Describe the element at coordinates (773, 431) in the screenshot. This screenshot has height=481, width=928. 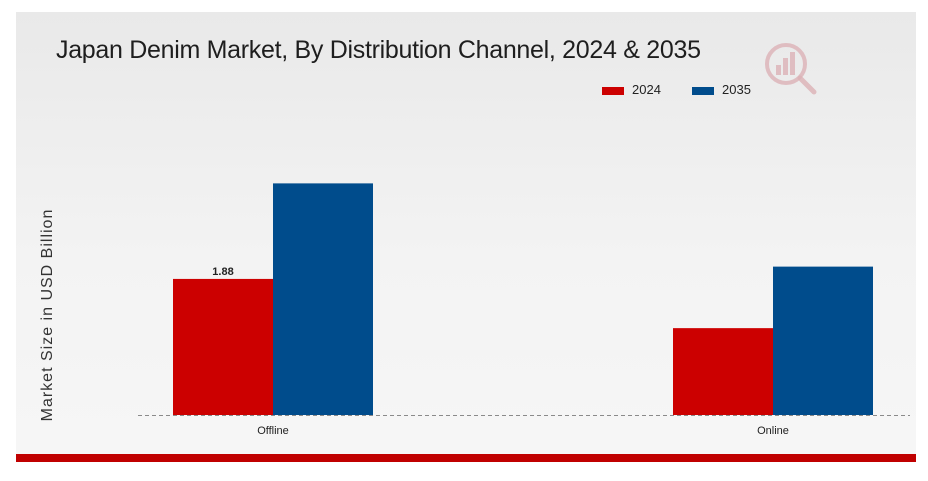
I see `x-tick-label-online: Online` at that location.